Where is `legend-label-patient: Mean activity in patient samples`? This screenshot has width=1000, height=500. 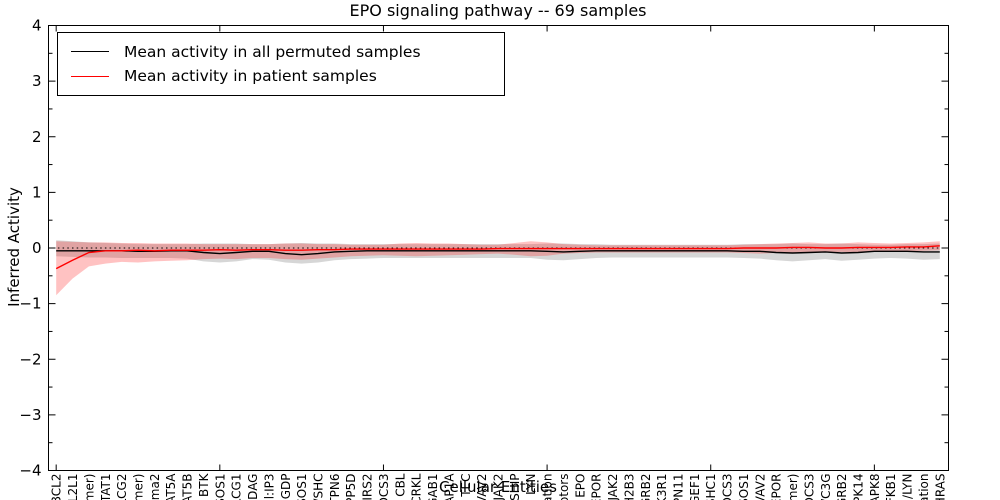
legend-label-patient: Mean activity in patient samples is located at coordinates (250, 76).